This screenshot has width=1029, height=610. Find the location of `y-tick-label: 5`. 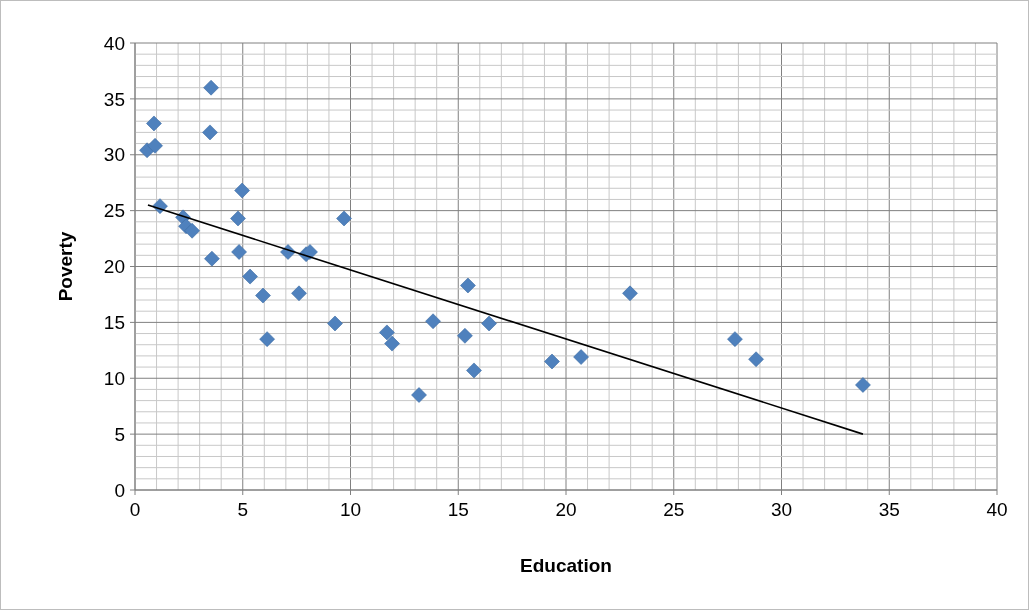

y-tick-label: 5 is located at coordinates (119, 434).